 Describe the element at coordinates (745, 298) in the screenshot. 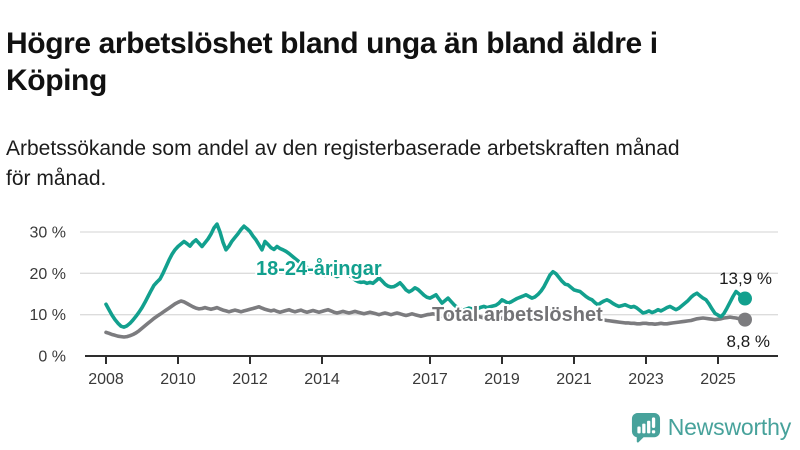

I see `series-end-dot-youth` at that location.